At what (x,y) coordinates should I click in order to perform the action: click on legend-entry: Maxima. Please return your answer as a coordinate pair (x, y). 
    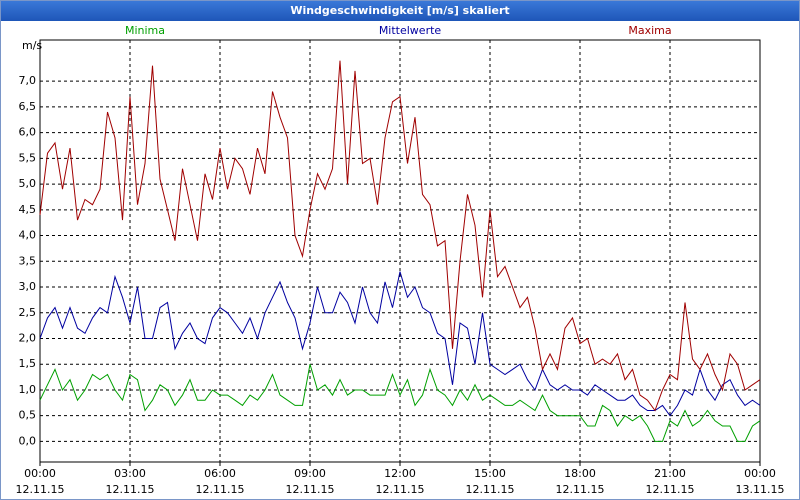
    Looking at the image, I should click on (649, 30).